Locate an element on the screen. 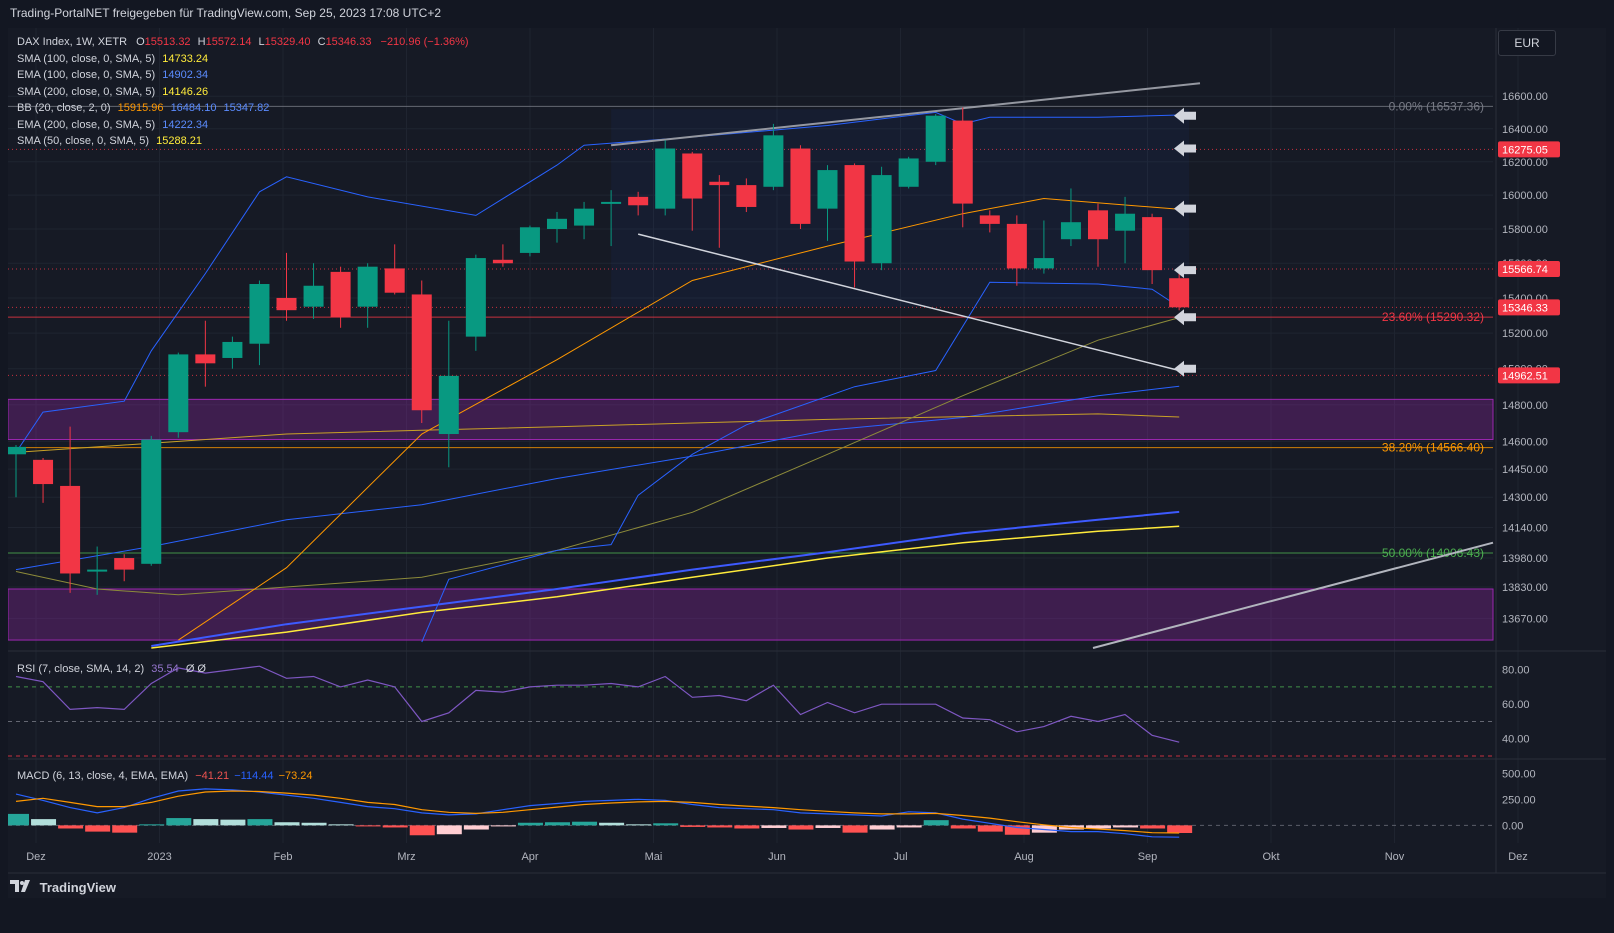 Image resolution: width=1614 pixels, height=933 pixels. macd-legend-label: MACD (6, 13, close, 4, EMA, EMA) is located at coordinates (103, 776).